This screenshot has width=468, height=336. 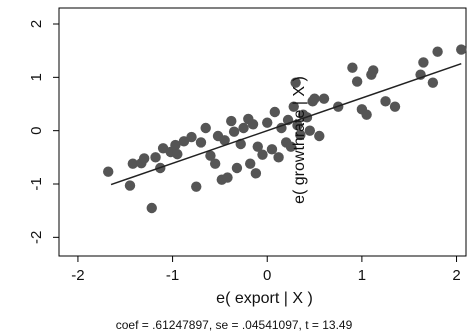 What do you see at coordinates (77, 275) in the screenshot?
I see `x-tick-label: -2` at bounding box center [77, 275].